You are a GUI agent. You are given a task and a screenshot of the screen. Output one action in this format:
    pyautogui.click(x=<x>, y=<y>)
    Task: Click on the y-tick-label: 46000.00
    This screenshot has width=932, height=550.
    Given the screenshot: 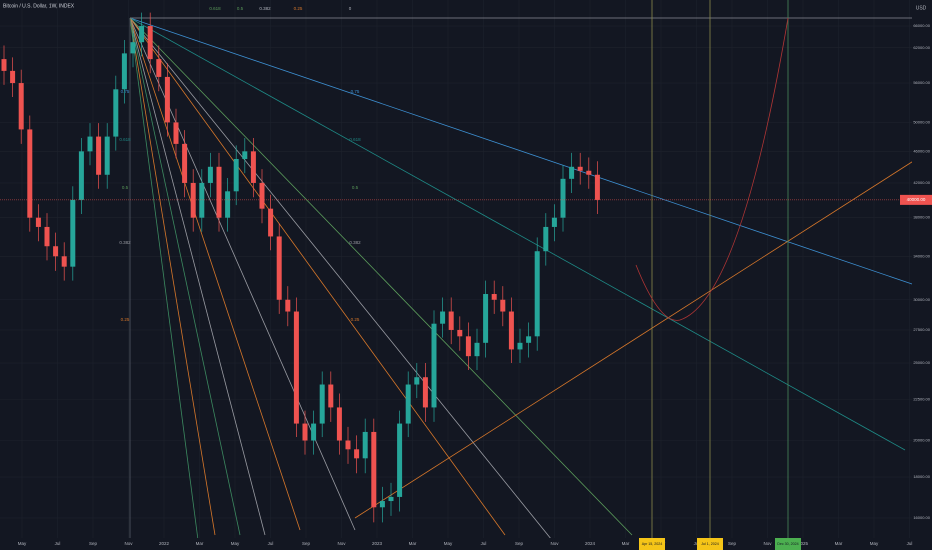 What is the action you would take?
    pyautogui.click(x=921, y=150)
    